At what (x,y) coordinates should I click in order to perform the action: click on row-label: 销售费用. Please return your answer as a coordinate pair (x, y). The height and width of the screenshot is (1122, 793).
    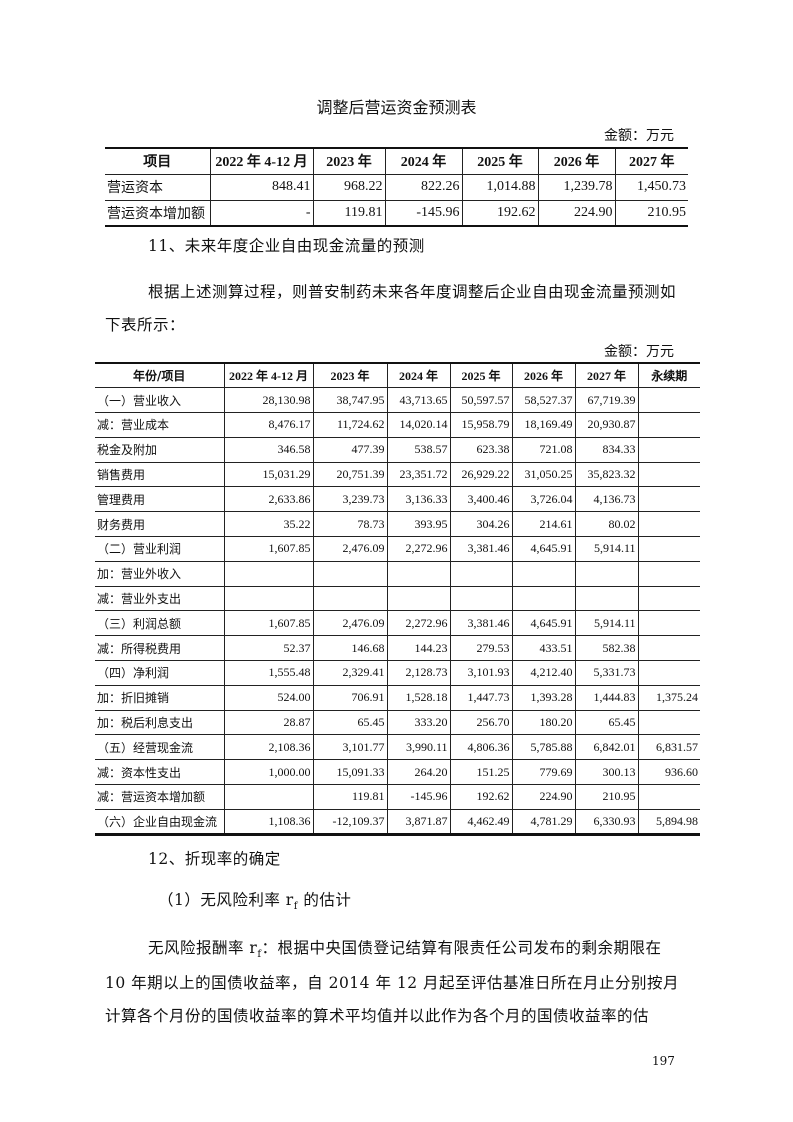
    Looking at the image, I should click on (160, 474).